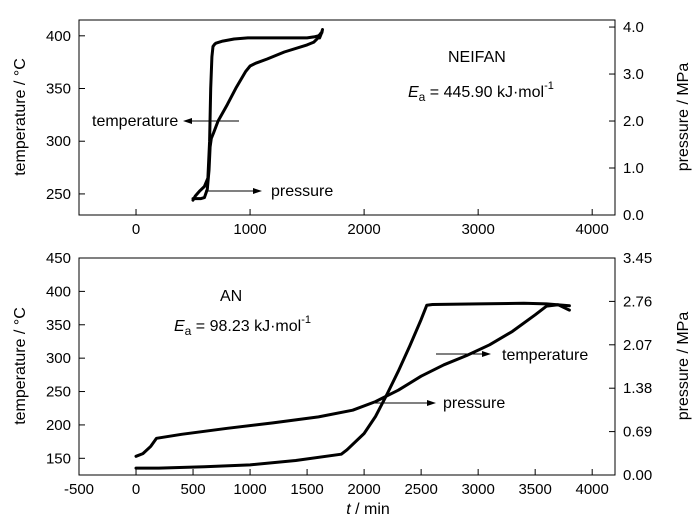 The image size is (700, 528). What do you see at coordinates (637, 345) in the screenshot?
I see `bottom-right-tick-label: 2.07` at bounding box center [637, 345].